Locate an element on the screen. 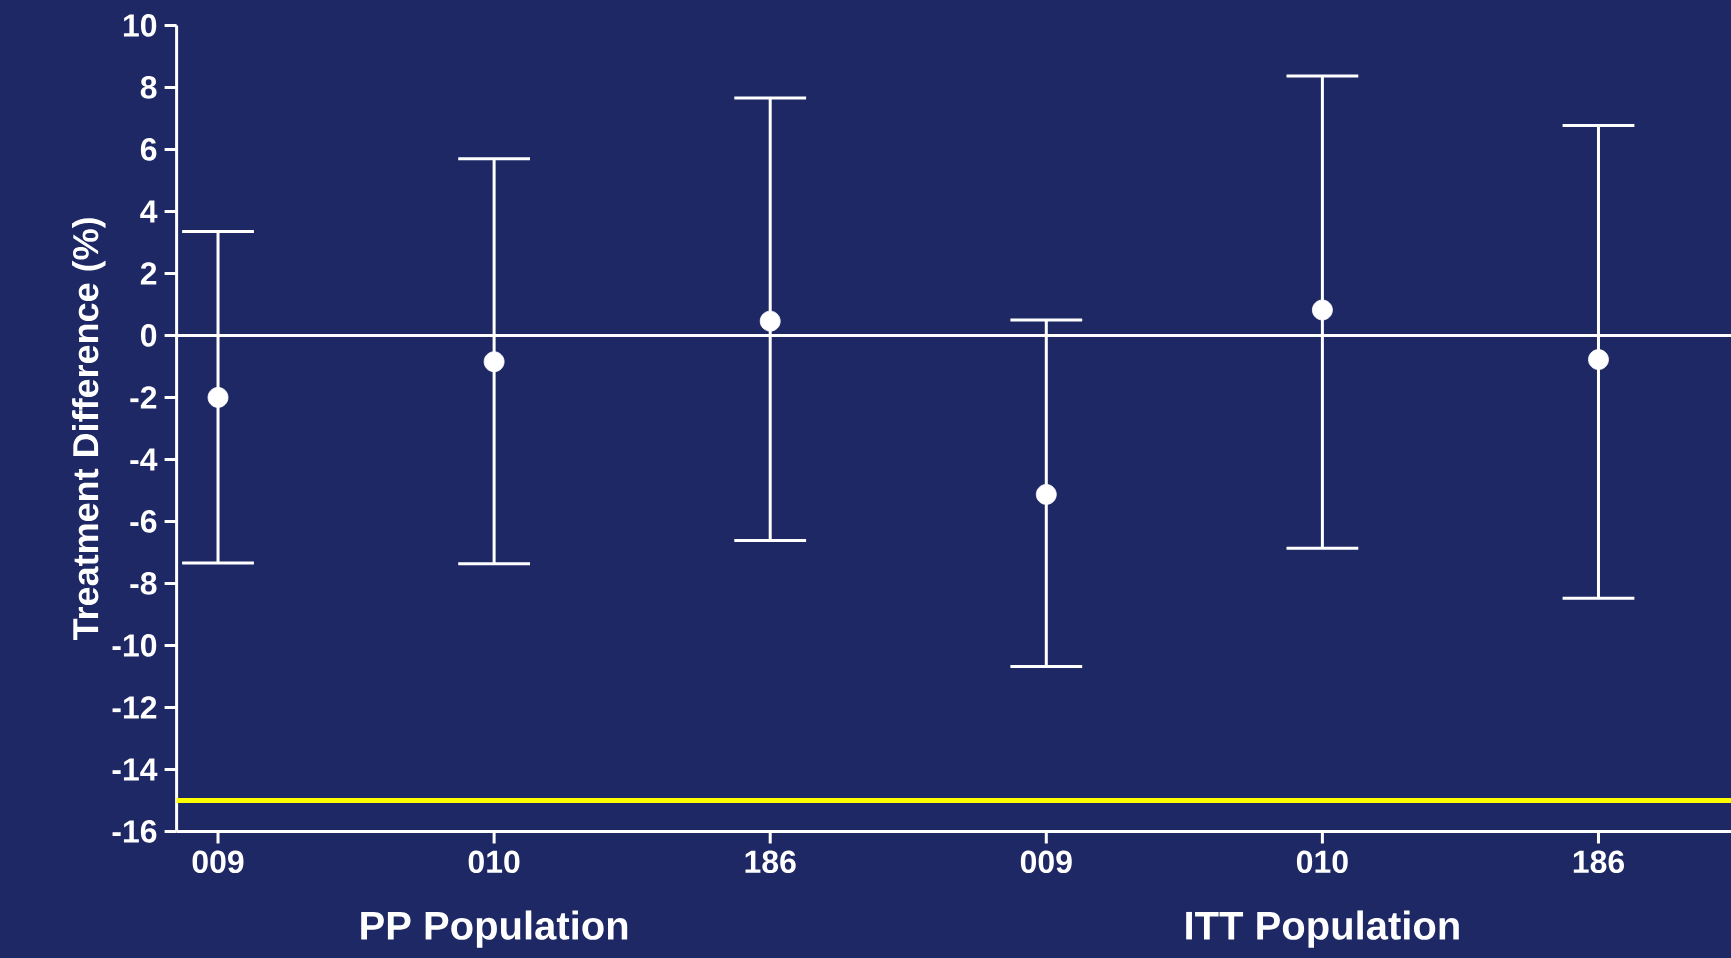  y-axis-title: Treatment Difference (%) is located at coordinates (88, 429).